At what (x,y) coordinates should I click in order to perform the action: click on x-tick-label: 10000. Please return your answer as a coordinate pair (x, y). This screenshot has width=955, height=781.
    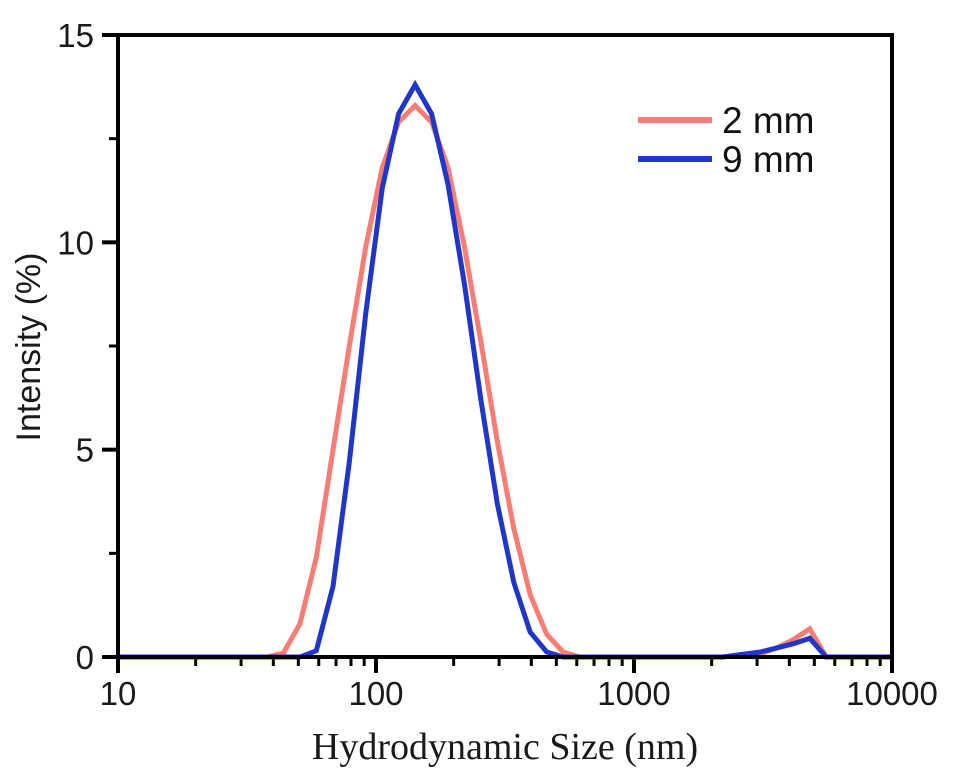
    Looking at the image, I should click on (892, 693).